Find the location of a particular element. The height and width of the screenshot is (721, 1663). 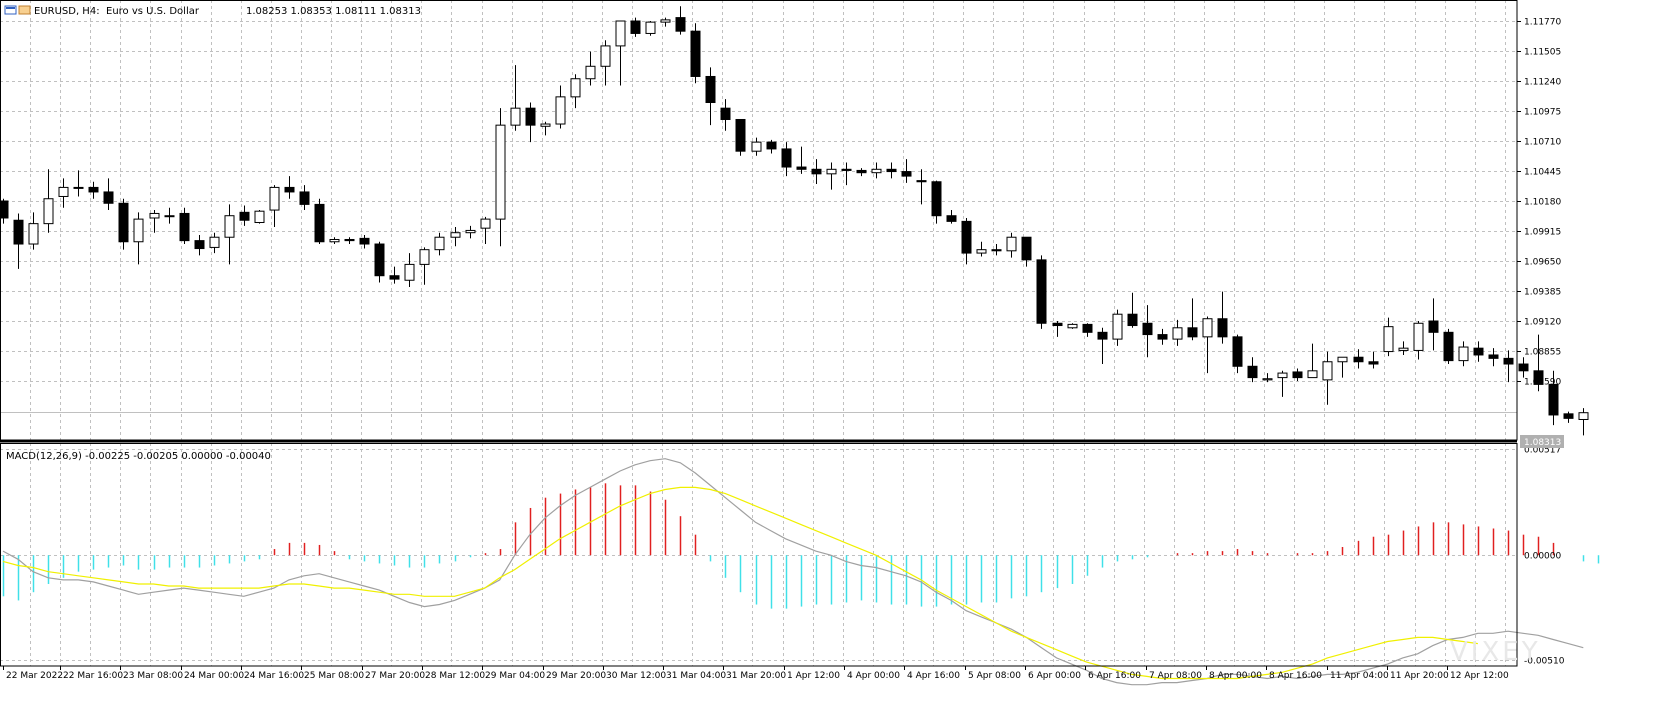

time-tick-label: 8 Apr 16:00 is located at coordinates (1295, 676).